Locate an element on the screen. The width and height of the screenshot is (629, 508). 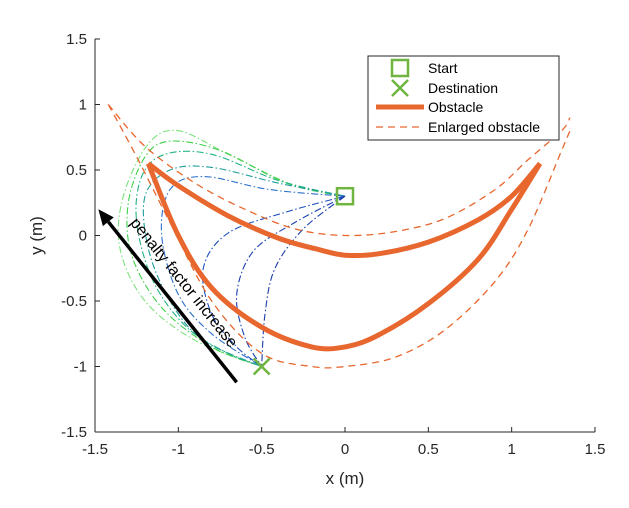
y-tick-label: -1 is located at coordinates (80, 367).